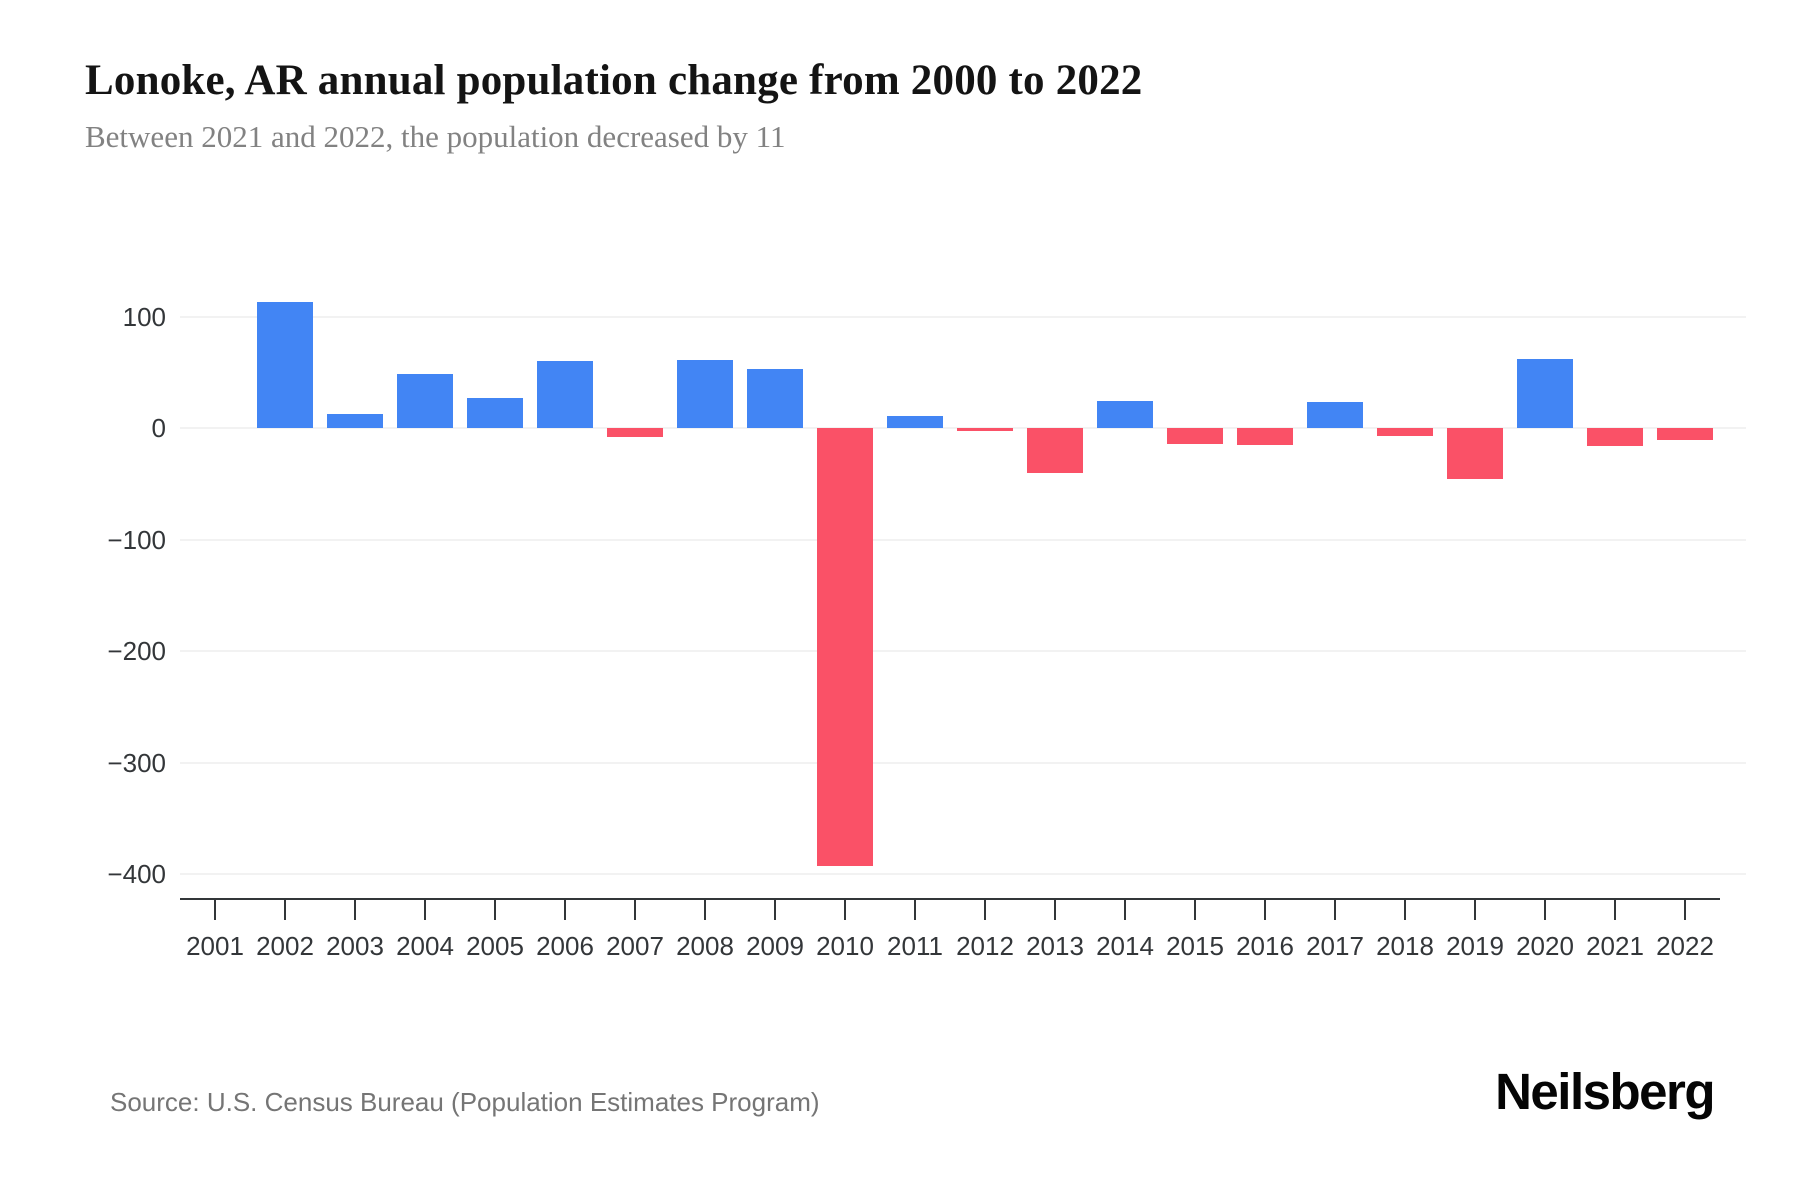  I want to click on brand-logo: Neilsberg, so click(1605, 1091).